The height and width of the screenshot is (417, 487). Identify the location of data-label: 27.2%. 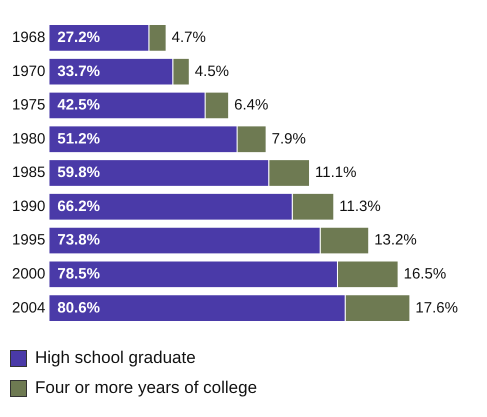
(78, 37).